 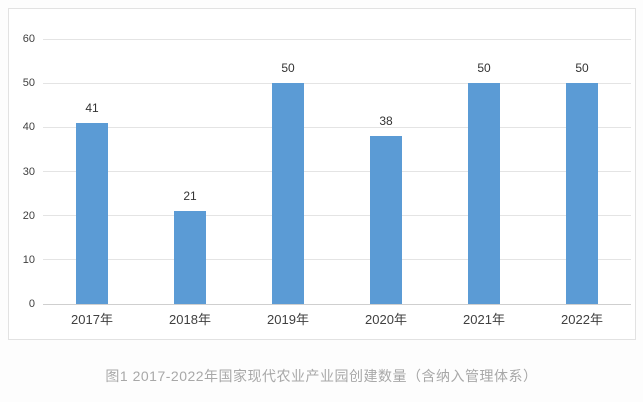 I want to click on x-axis-tick-label: 2021年, so click(x=484, y=319).